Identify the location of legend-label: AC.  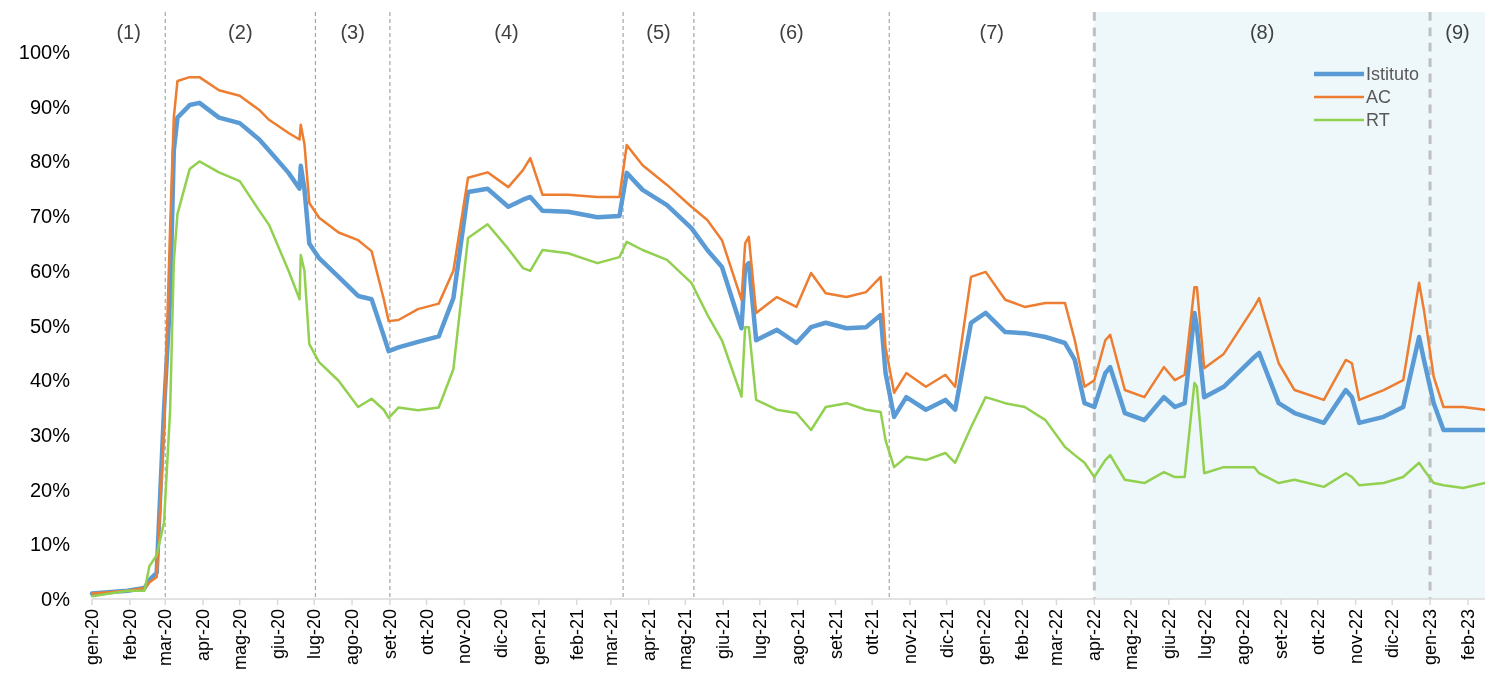
(1379, 97).